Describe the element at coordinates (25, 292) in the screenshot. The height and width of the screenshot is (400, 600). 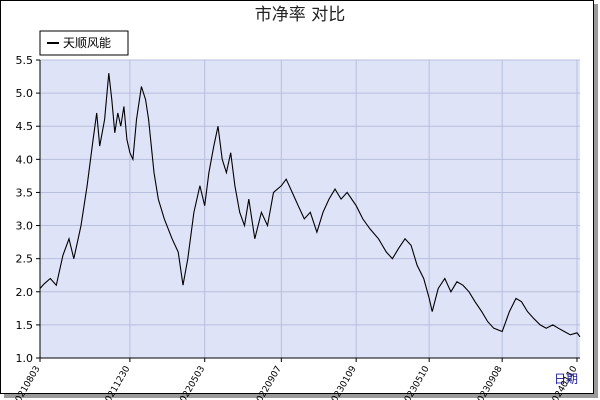
I see `y-tick-label: 2.0` at that location.